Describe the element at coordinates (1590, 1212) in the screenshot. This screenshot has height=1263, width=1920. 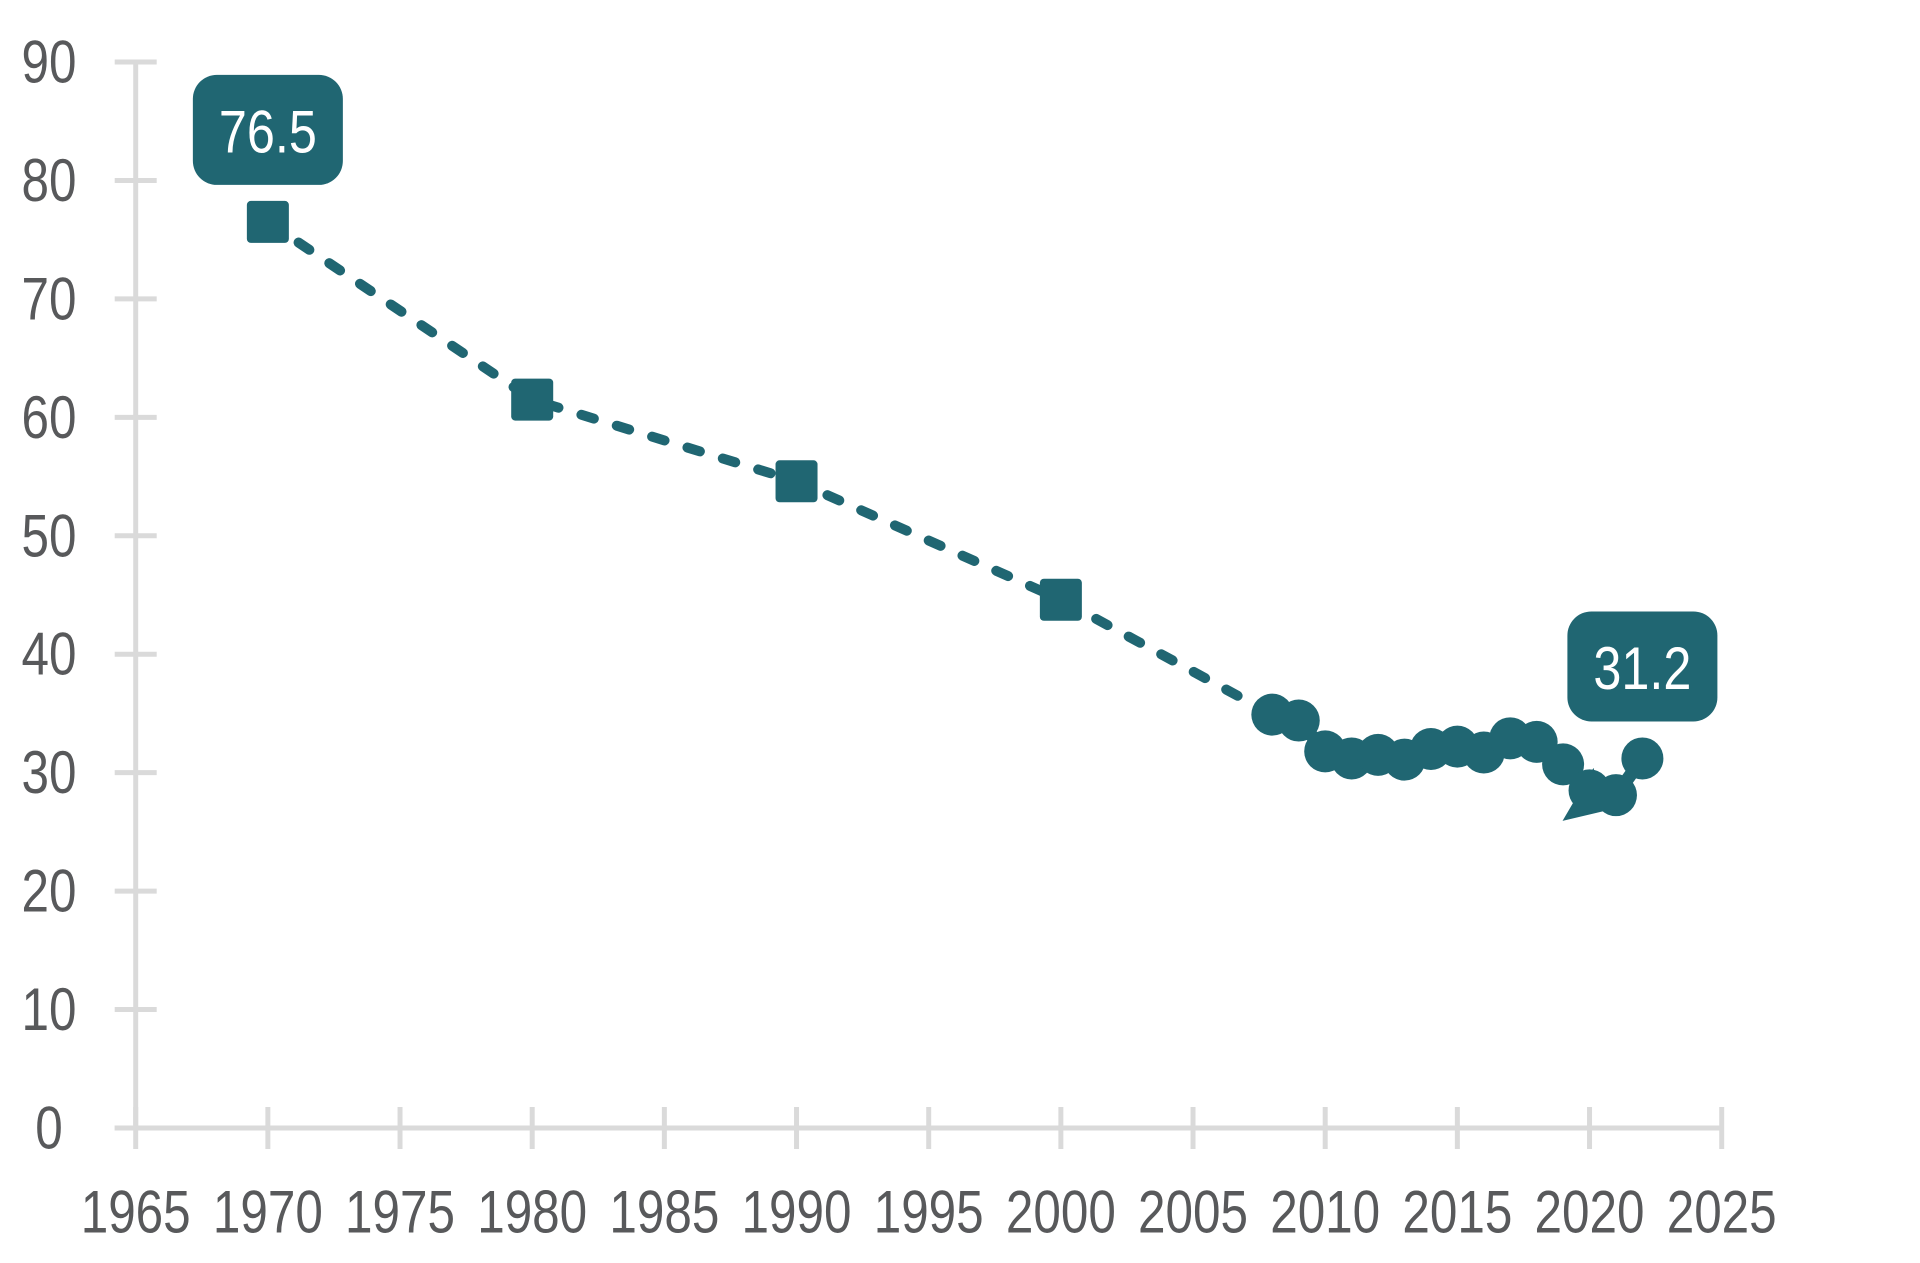
I see `x-tick-label-2020: 2020` at that location.